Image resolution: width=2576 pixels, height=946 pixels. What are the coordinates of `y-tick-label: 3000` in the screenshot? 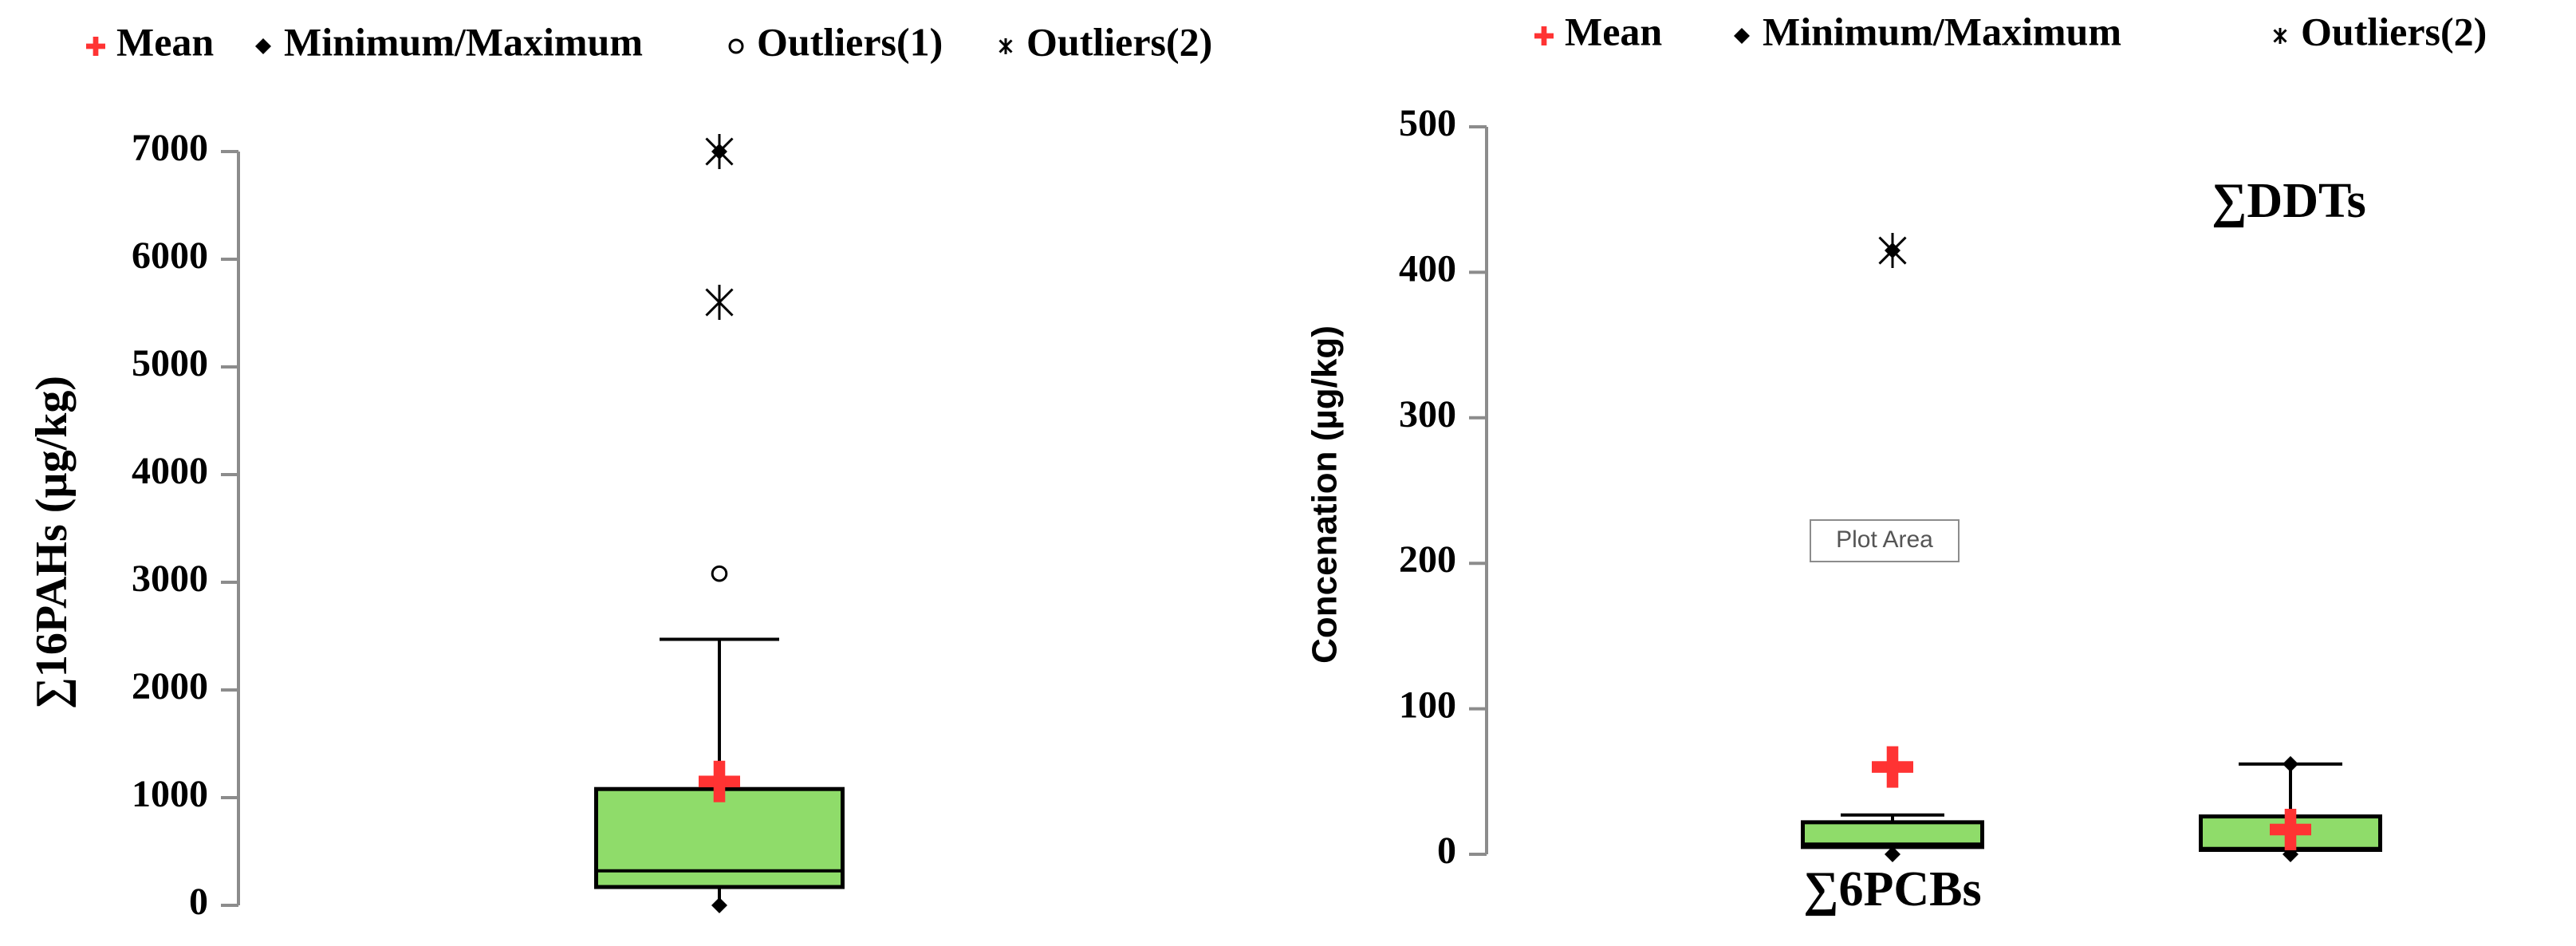 It's located at (170, 579).